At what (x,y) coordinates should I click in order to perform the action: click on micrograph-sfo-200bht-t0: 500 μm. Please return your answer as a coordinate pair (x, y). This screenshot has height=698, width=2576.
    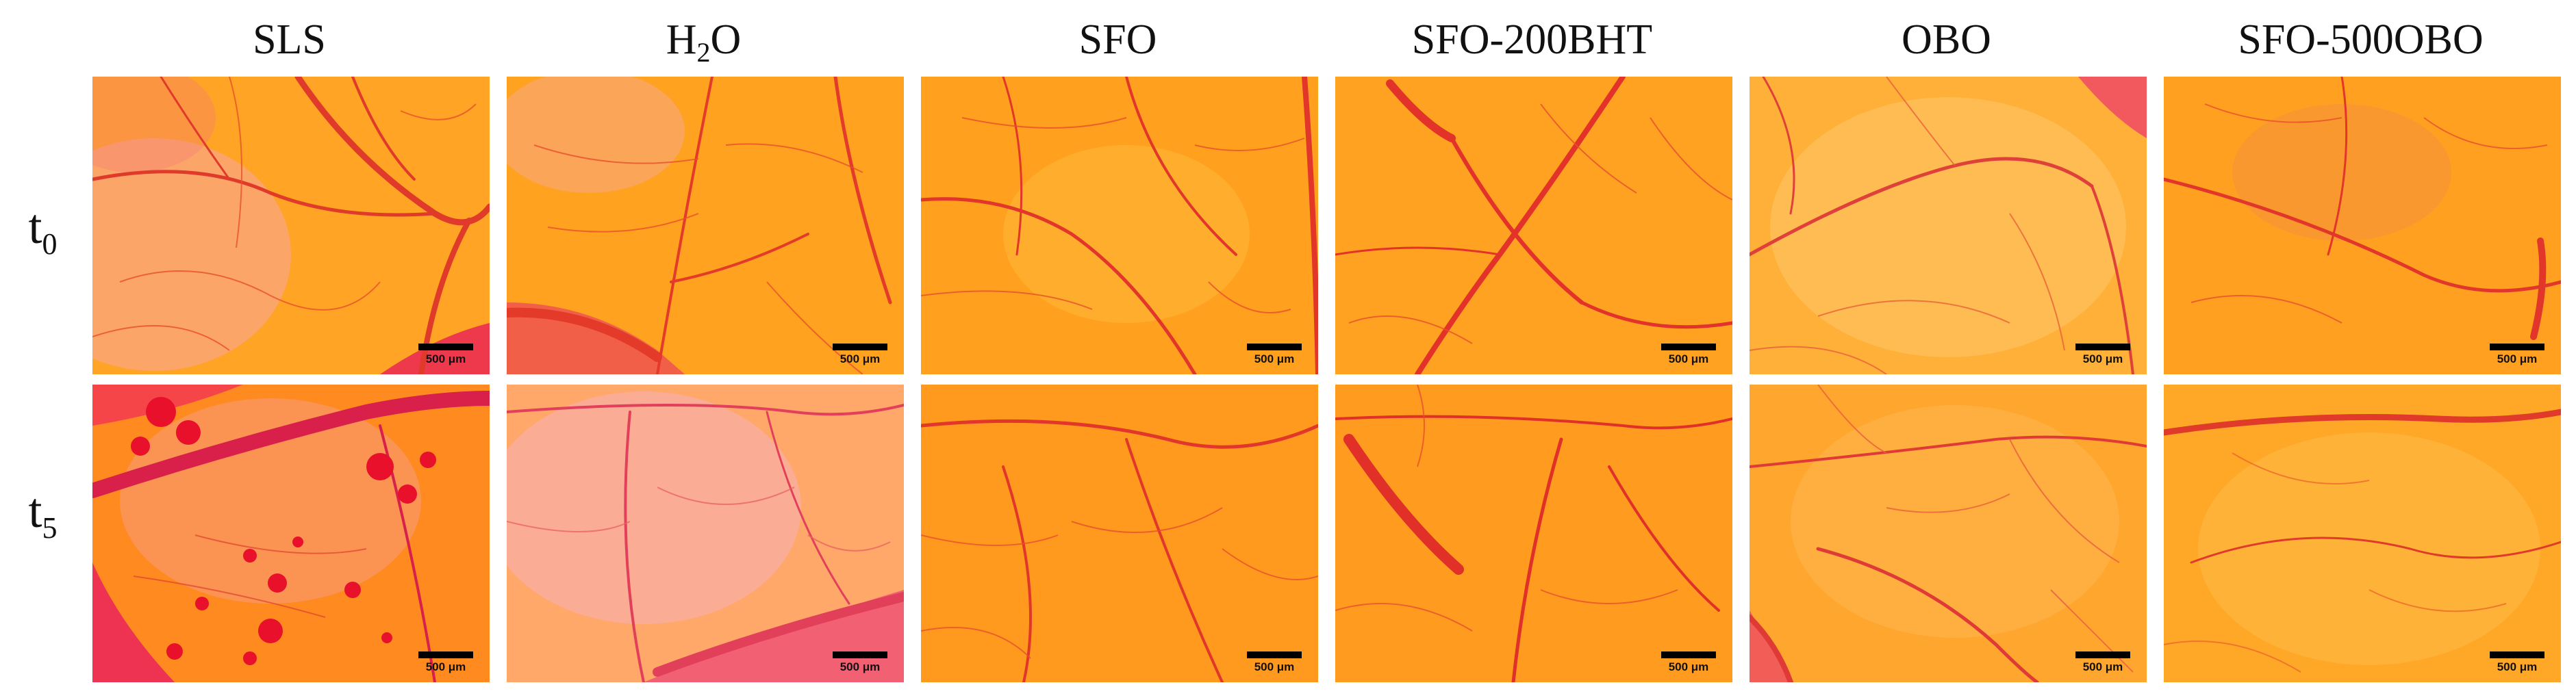
    Looking at the image, I should click on (1533, 225).